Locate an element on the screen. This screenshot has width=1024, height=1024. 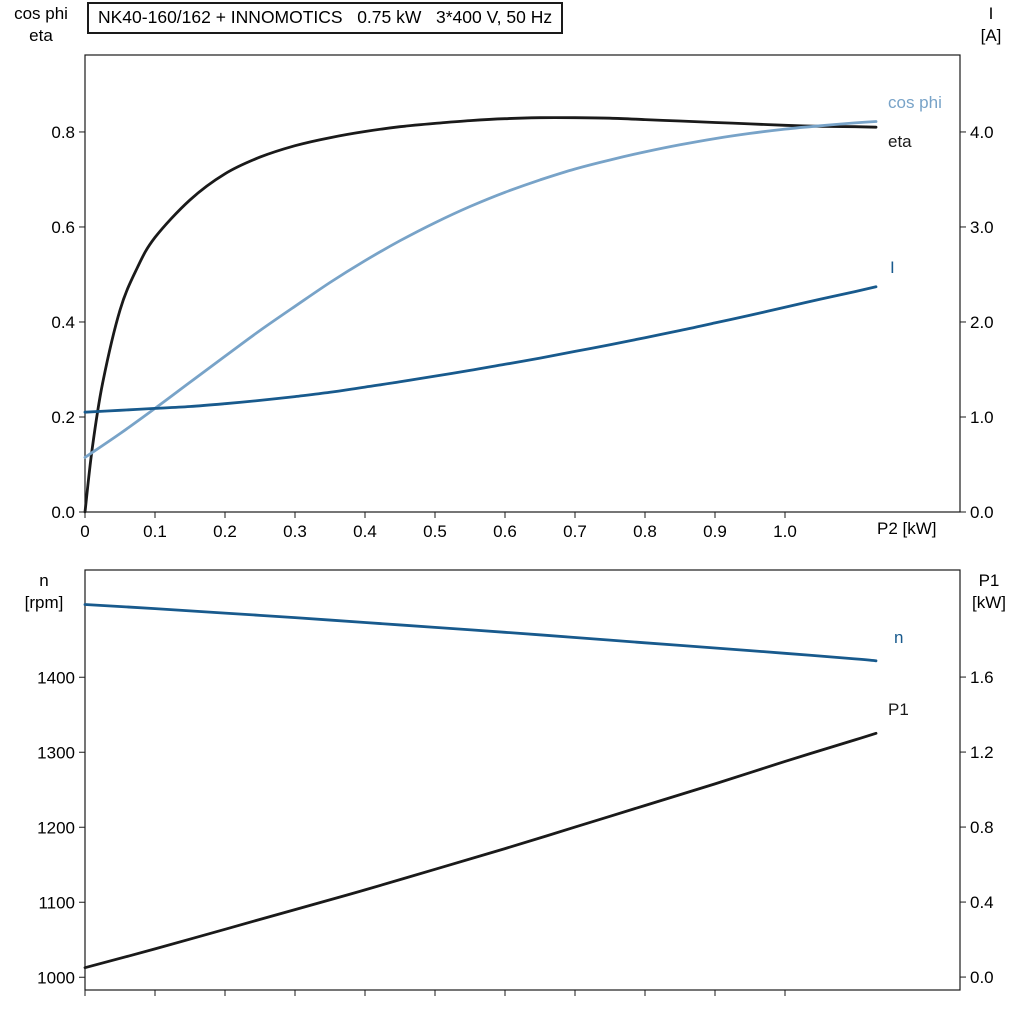
axis-title-eta: eta is located at coordinates (41, 35).